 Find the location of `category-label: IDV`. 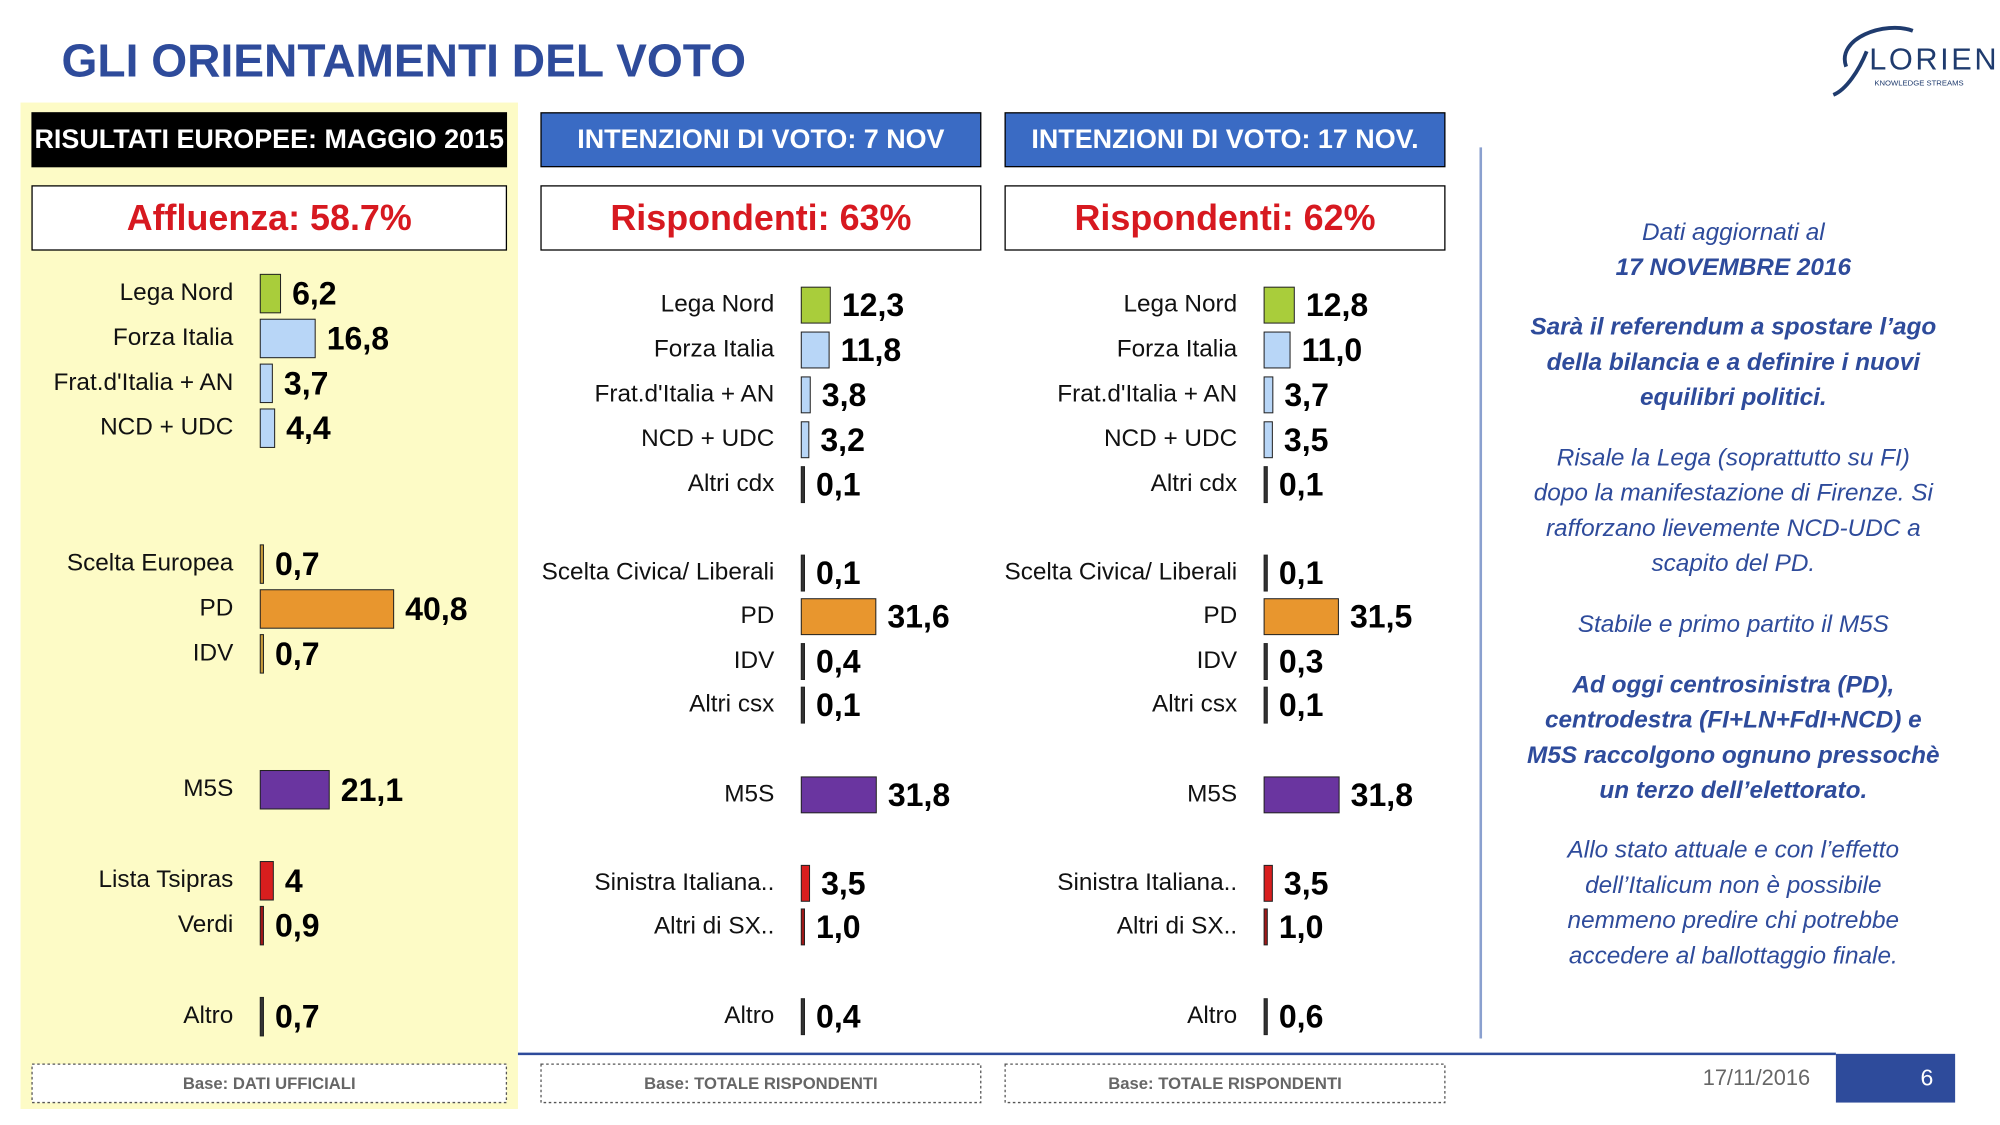

category-label: IDV is located at coordinates (754, 660).